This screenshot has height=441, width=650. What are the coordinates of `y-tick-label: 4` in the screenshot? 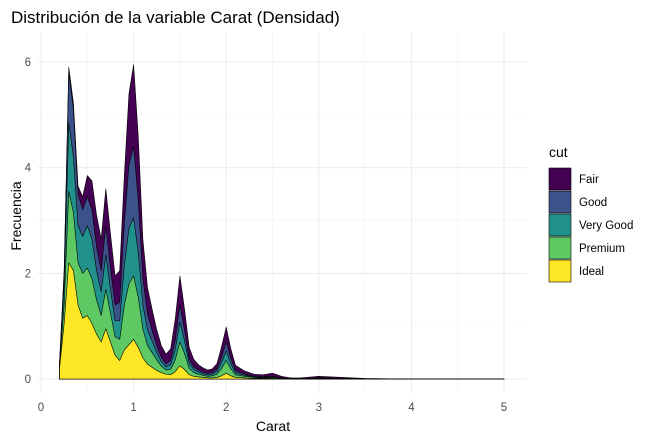 It's located at (28, 169).